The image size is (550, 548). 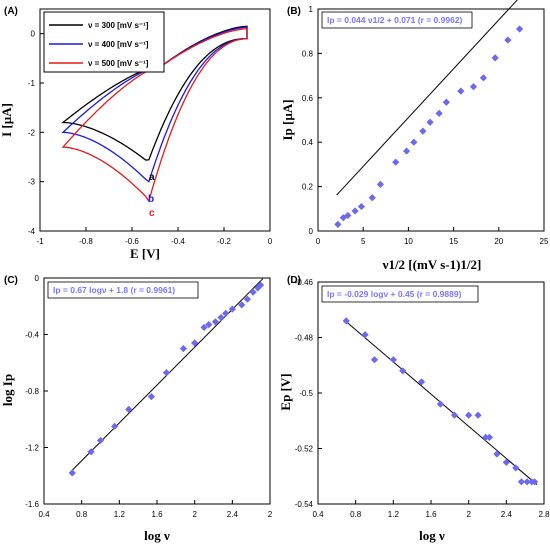 What do you see at coordinates (152, 177) in the screenshot?
I see `curve-label-a: a` at bounding box center [152, 177].